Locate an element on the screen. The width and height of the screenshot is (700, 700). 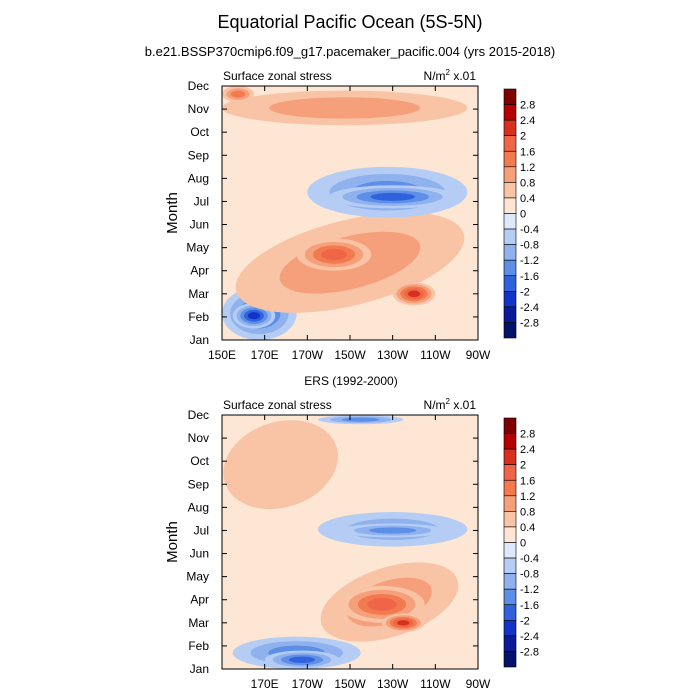
colorbar-label: 1.2 is located at coordinates (527, 168).